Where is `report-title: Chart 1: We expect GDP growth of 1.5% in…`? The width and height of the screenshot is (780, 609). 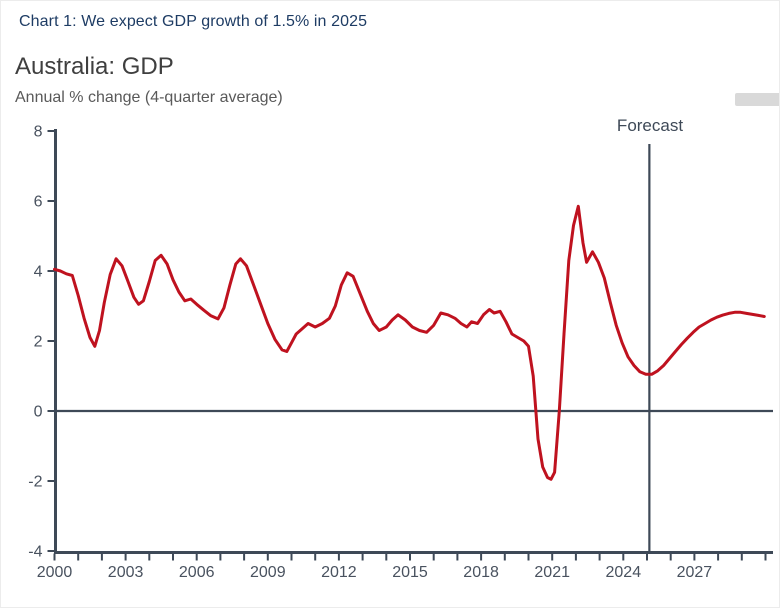 report-title: Chart 1: We expect GDP growth of 1.5% in… is located at coordinates (193, 21).